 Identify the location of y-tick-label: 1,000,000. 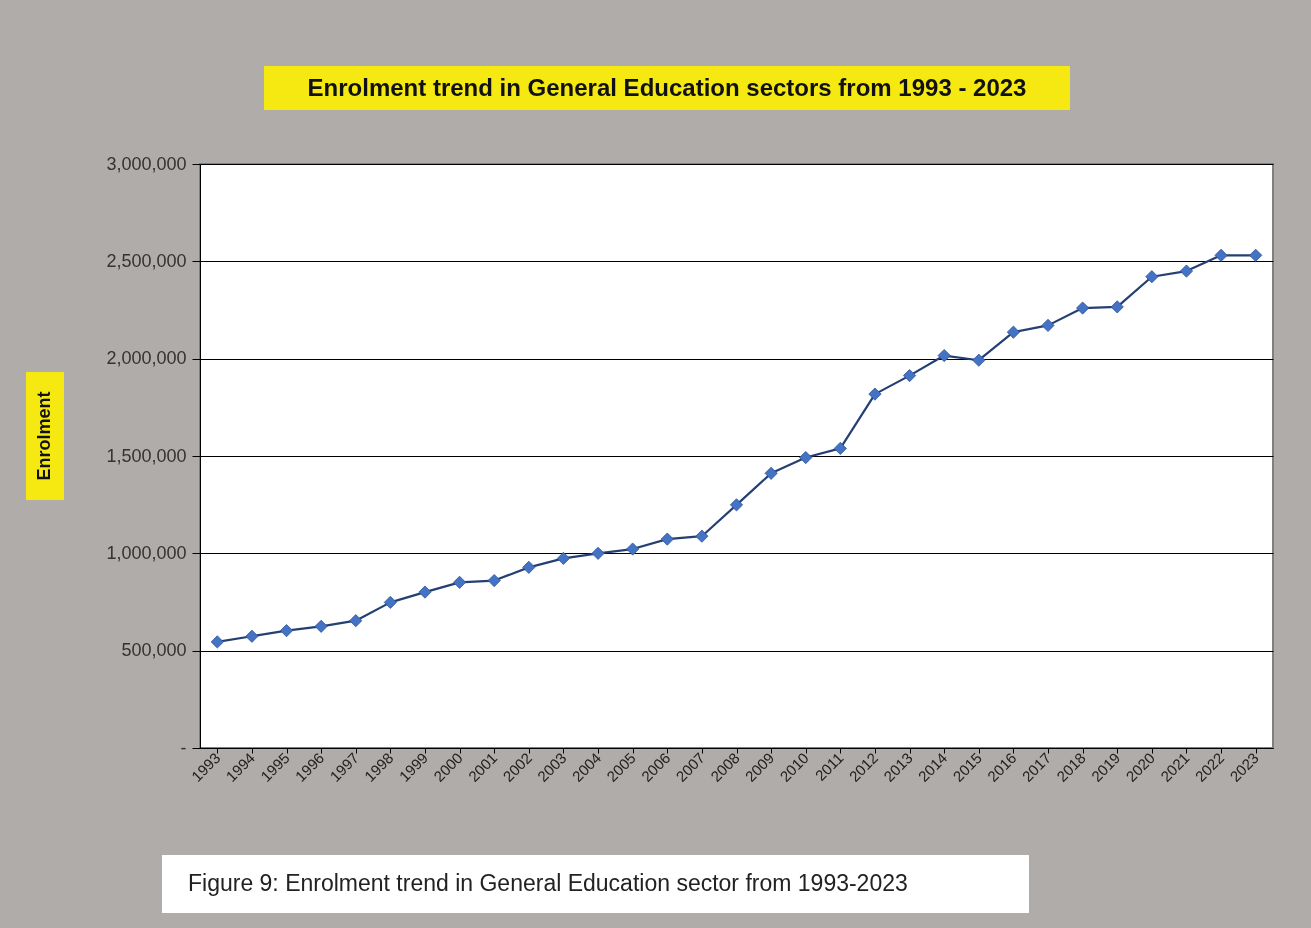
(146, 552).